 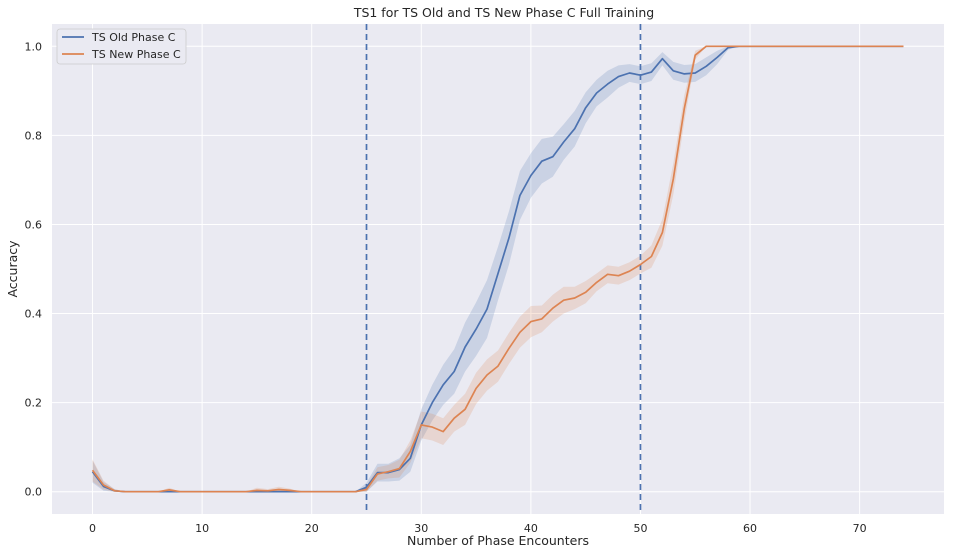 What do you see at coordinates (34, 492) in the screenshot?
I see `y-tick-label: 0.0` at bounding box center [34, 492].